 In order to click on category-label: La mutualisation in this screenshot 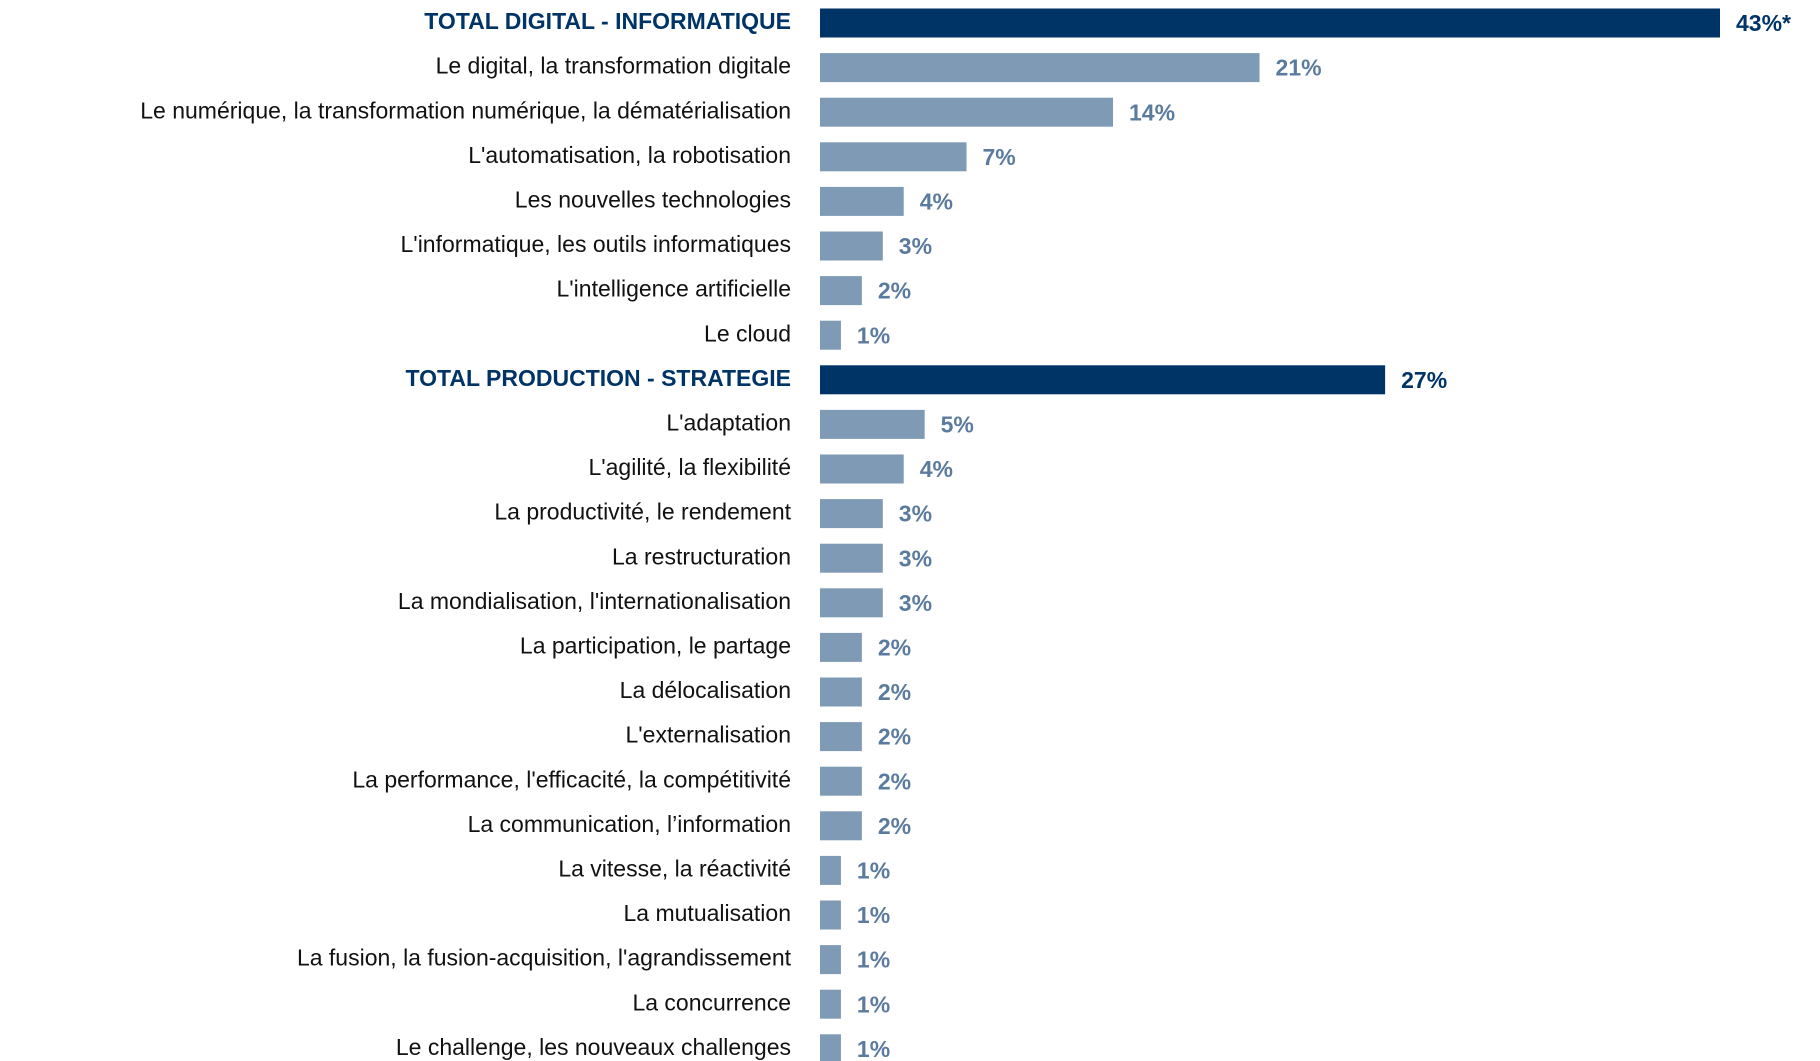, I will do `click(708, 913)`.